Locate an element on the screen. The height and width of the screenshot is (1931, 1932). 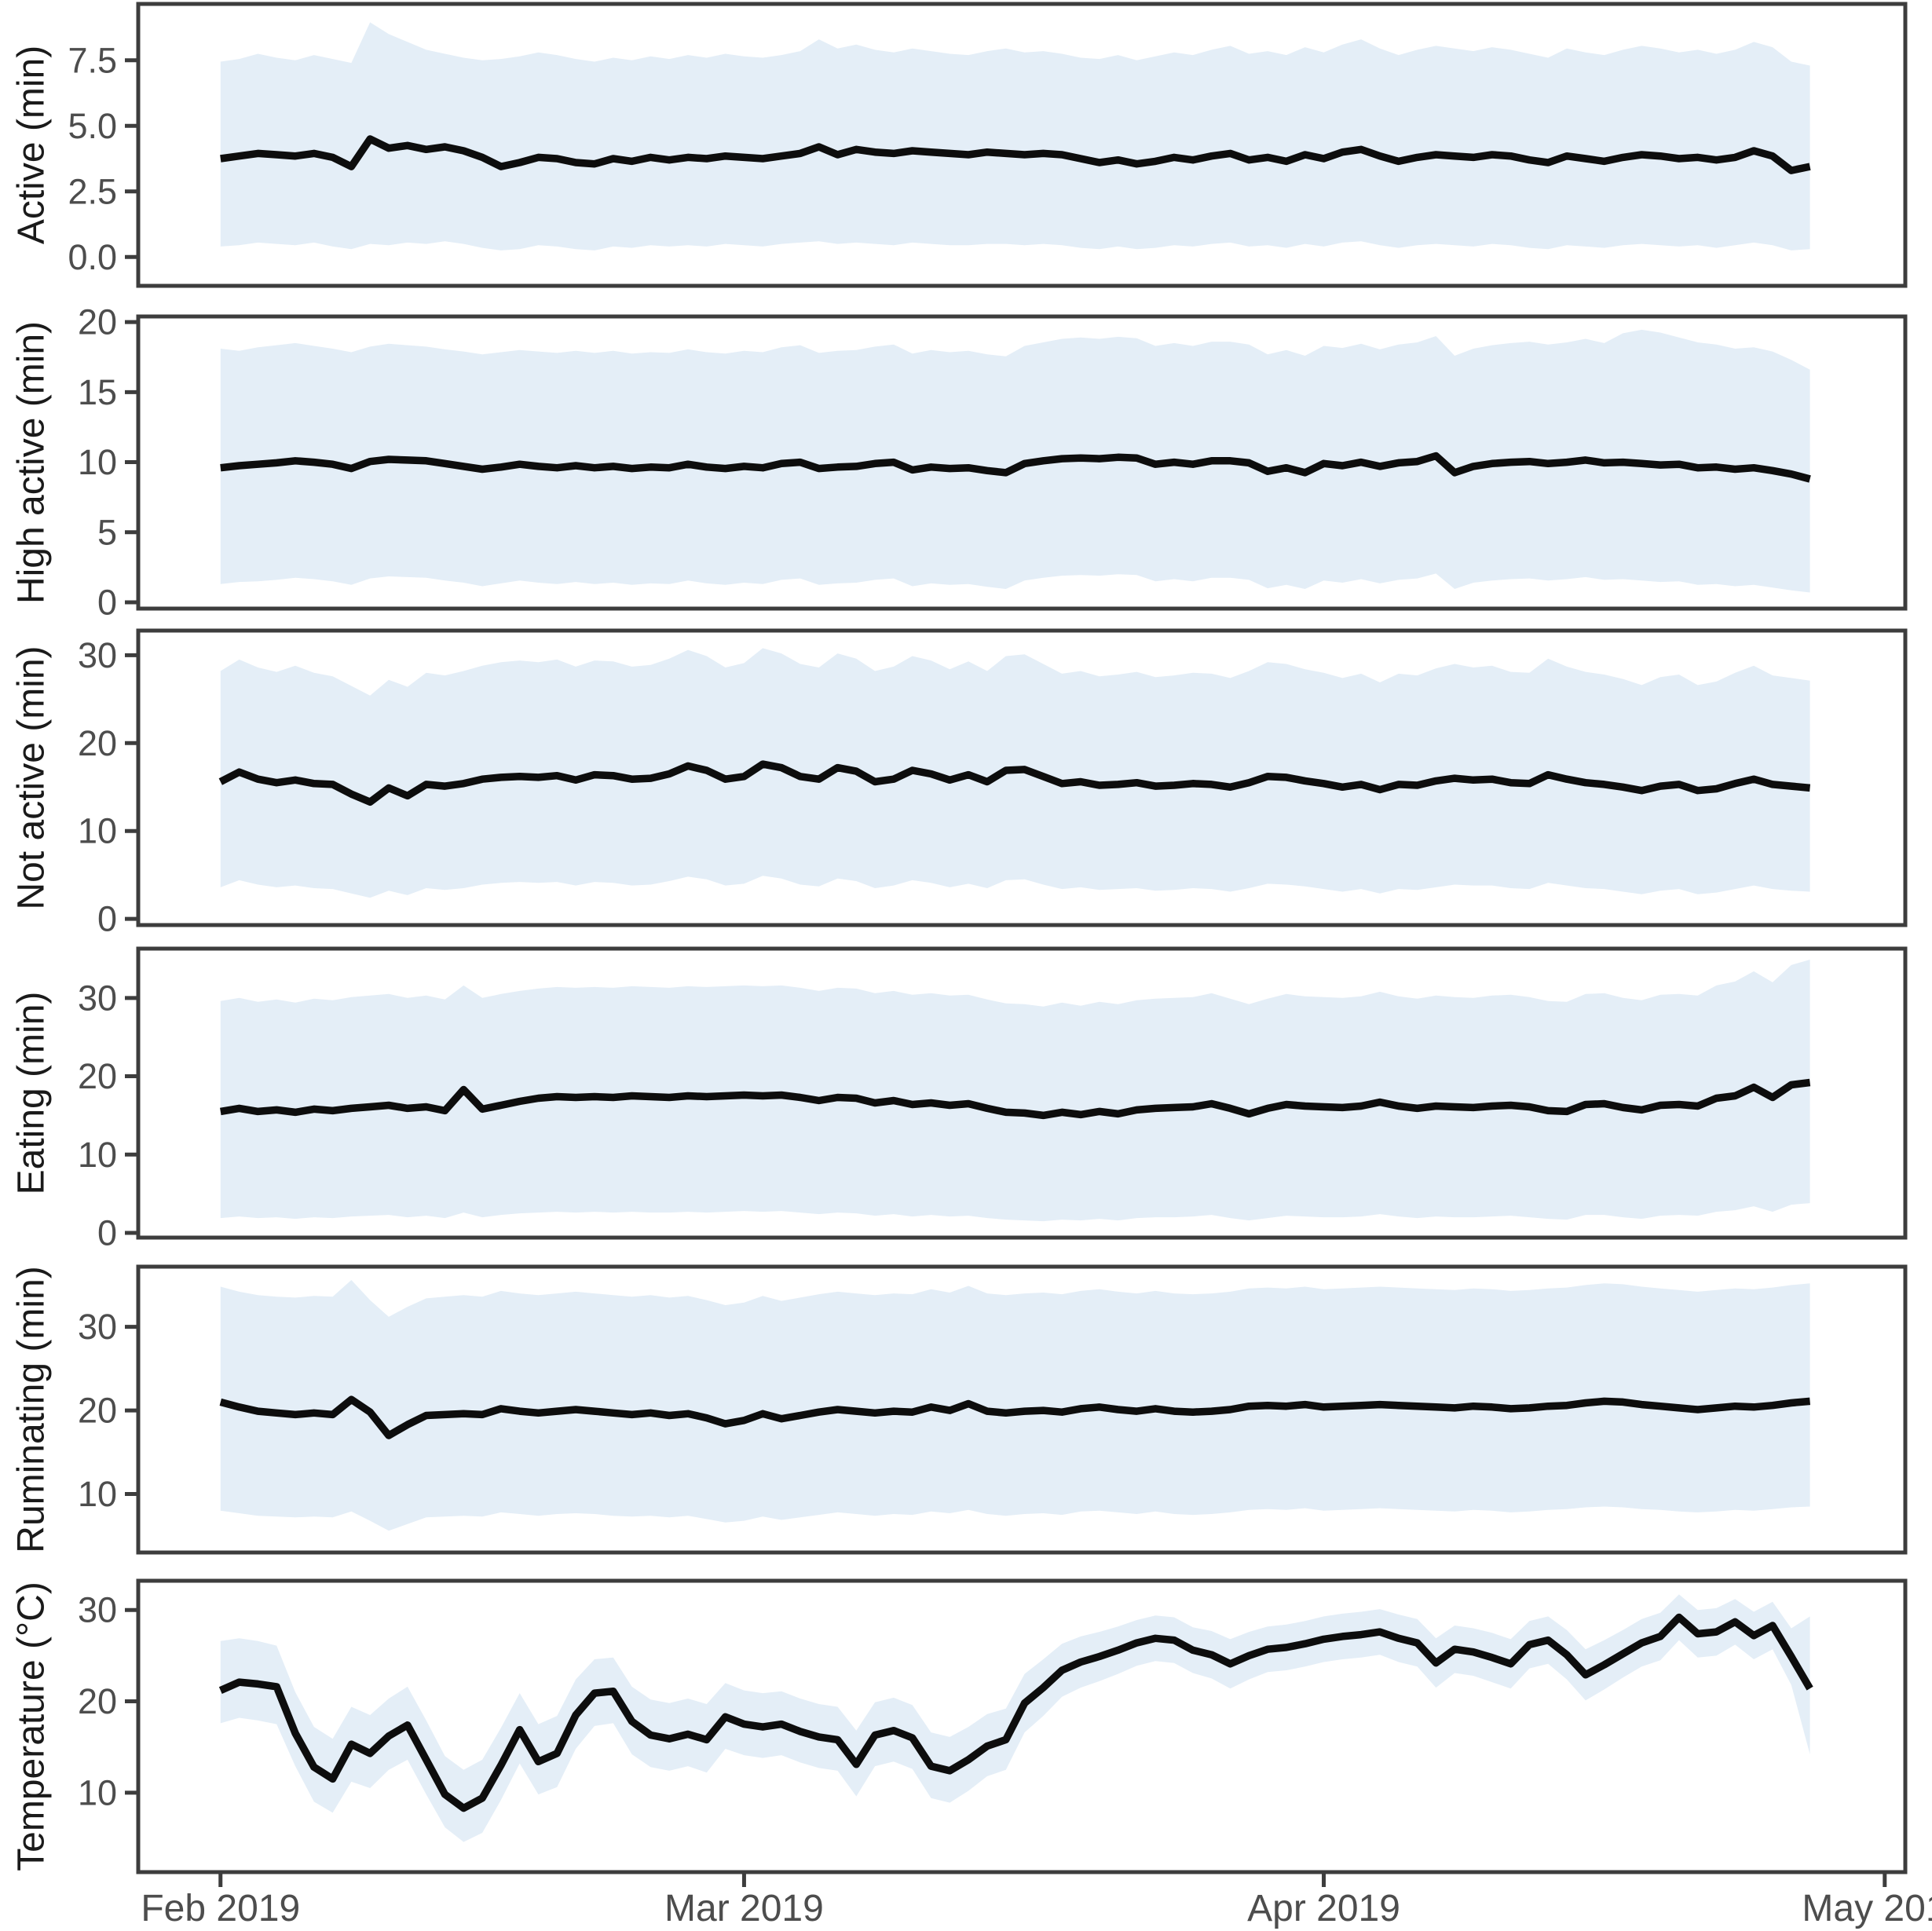
panel-ruminating: 10 20 30 Ruminating (min) is located at coordinates (960, 1409).